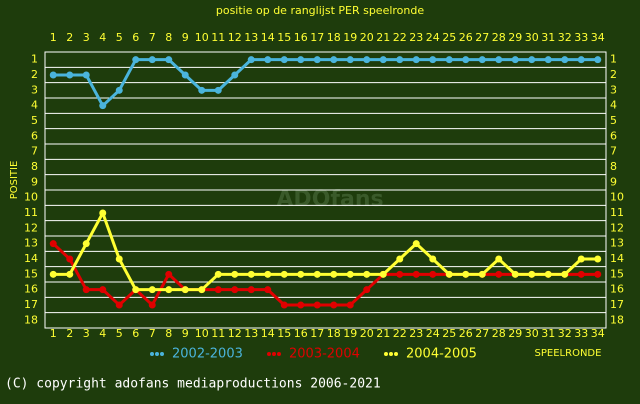 The image size is (640, 404). Describe the element at coordinates (235, 333) in the screenshot. I see `x-tick-label: 12` at that location.